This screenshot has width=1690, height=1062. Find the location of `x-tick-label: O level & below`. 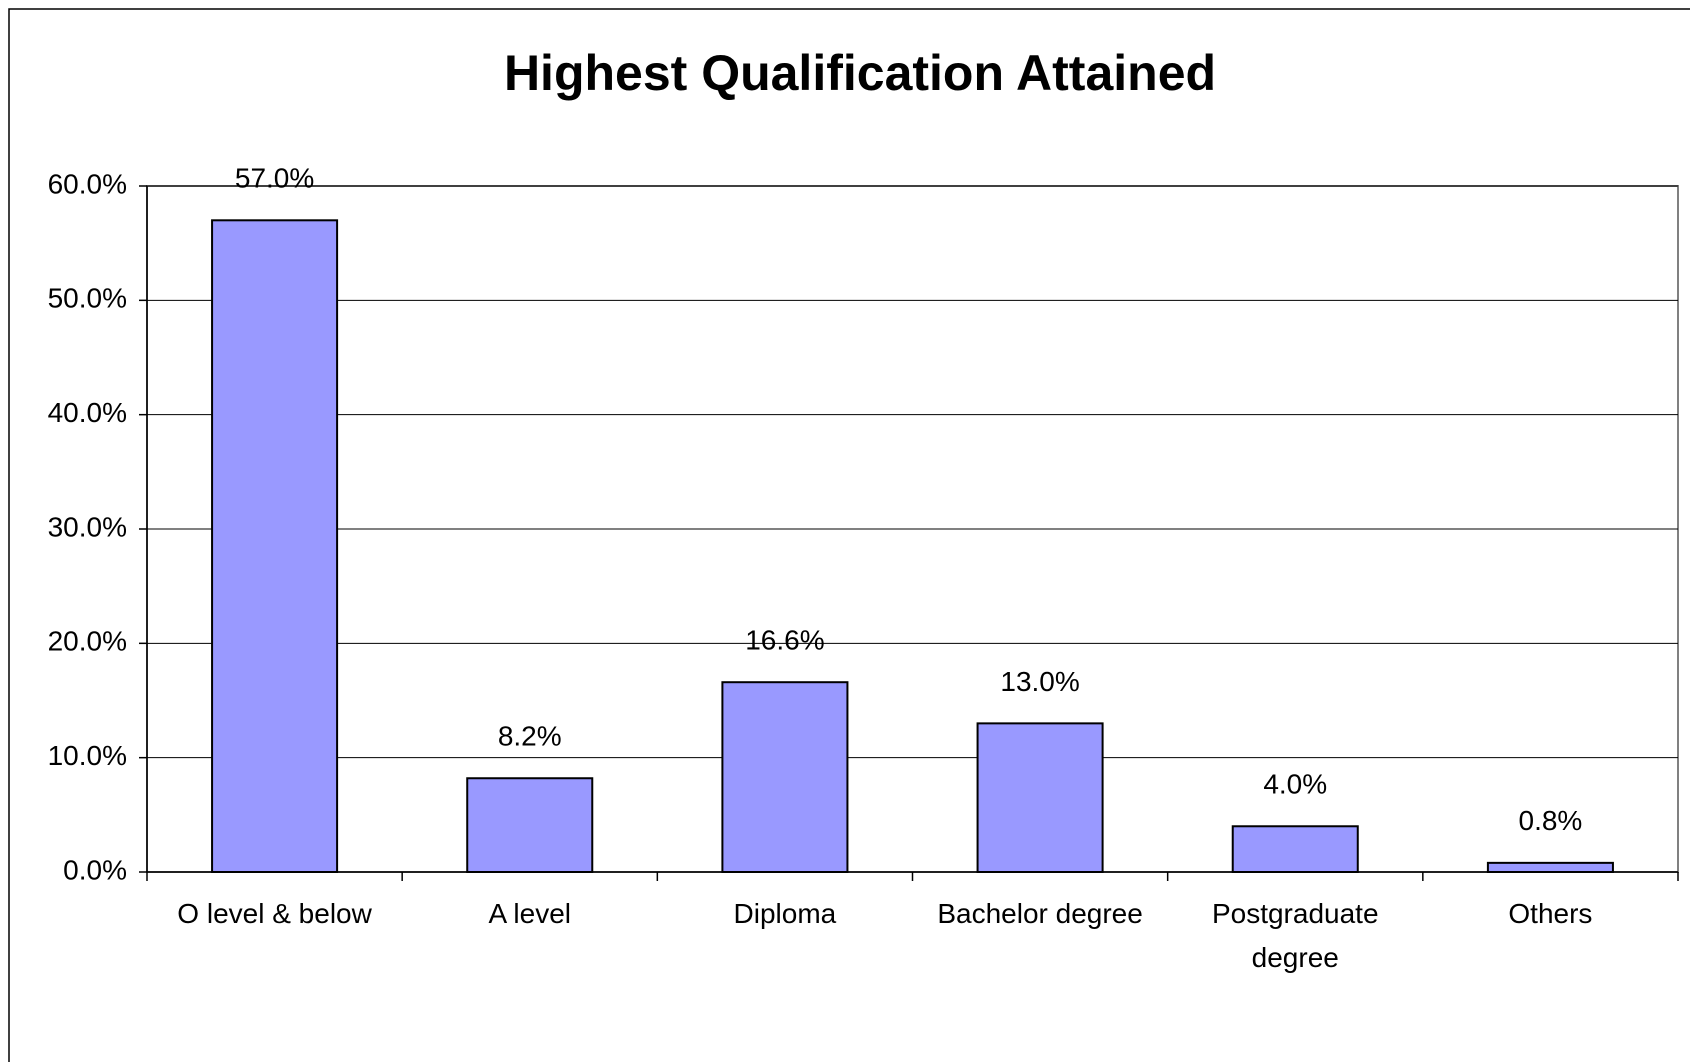

x-tick-label: O level & below is located at coordinates (274, 913).